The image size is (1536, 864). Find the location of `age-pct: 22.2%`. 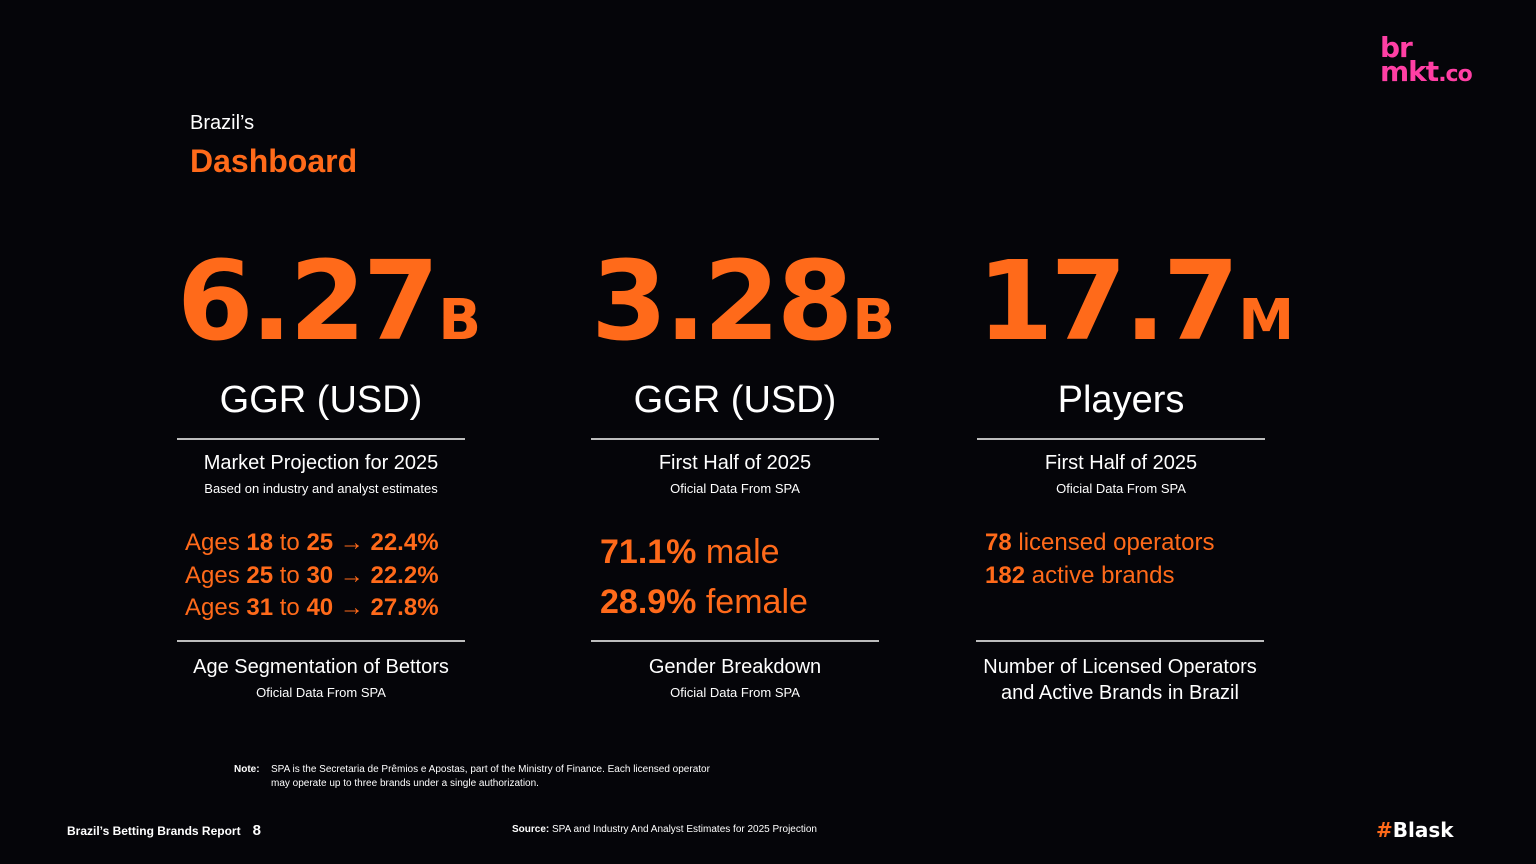

age-pct: 22.2% is located at coordinates (404, 575).